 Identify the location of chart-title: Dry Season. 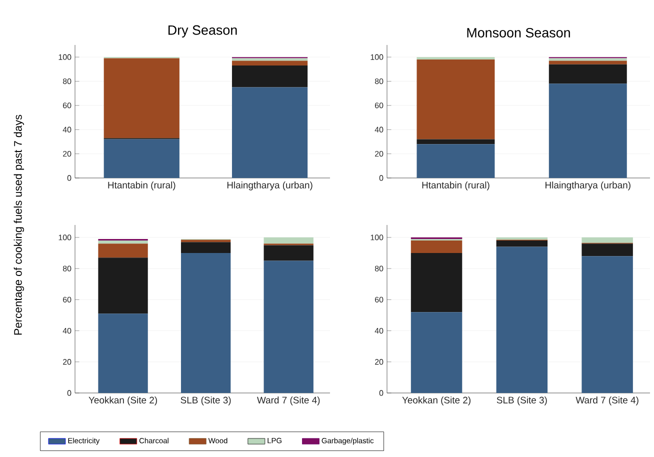
(202, 31).